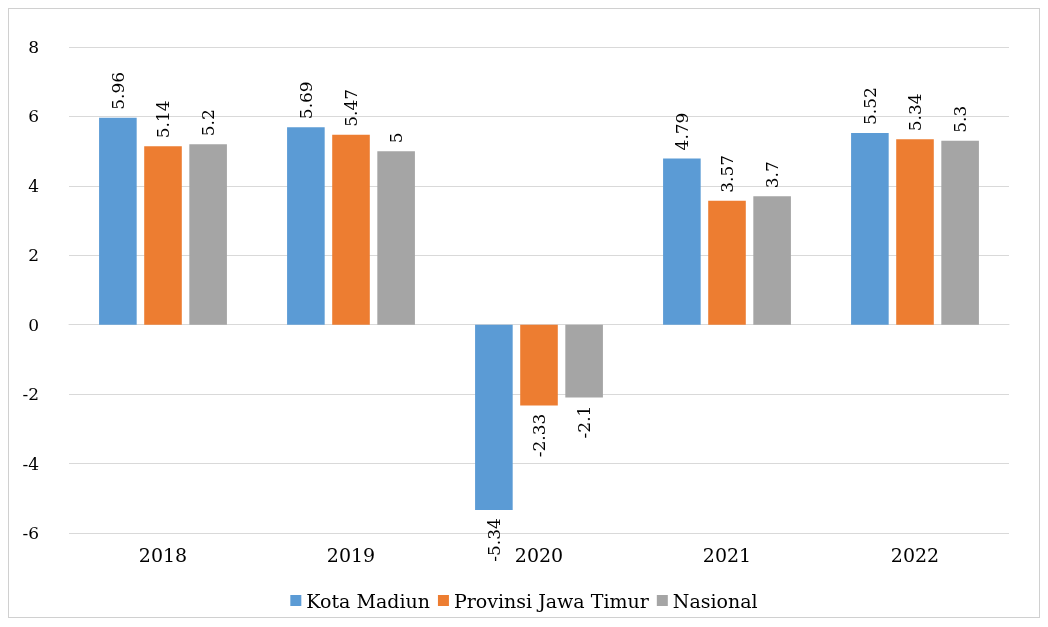 Image resolution: width=1048 pixels, height=627 pixels. What do you see at coordinates (869, 106) in the screenshot?
I see `data-label: 5.52` at bounding box center [869, 106].